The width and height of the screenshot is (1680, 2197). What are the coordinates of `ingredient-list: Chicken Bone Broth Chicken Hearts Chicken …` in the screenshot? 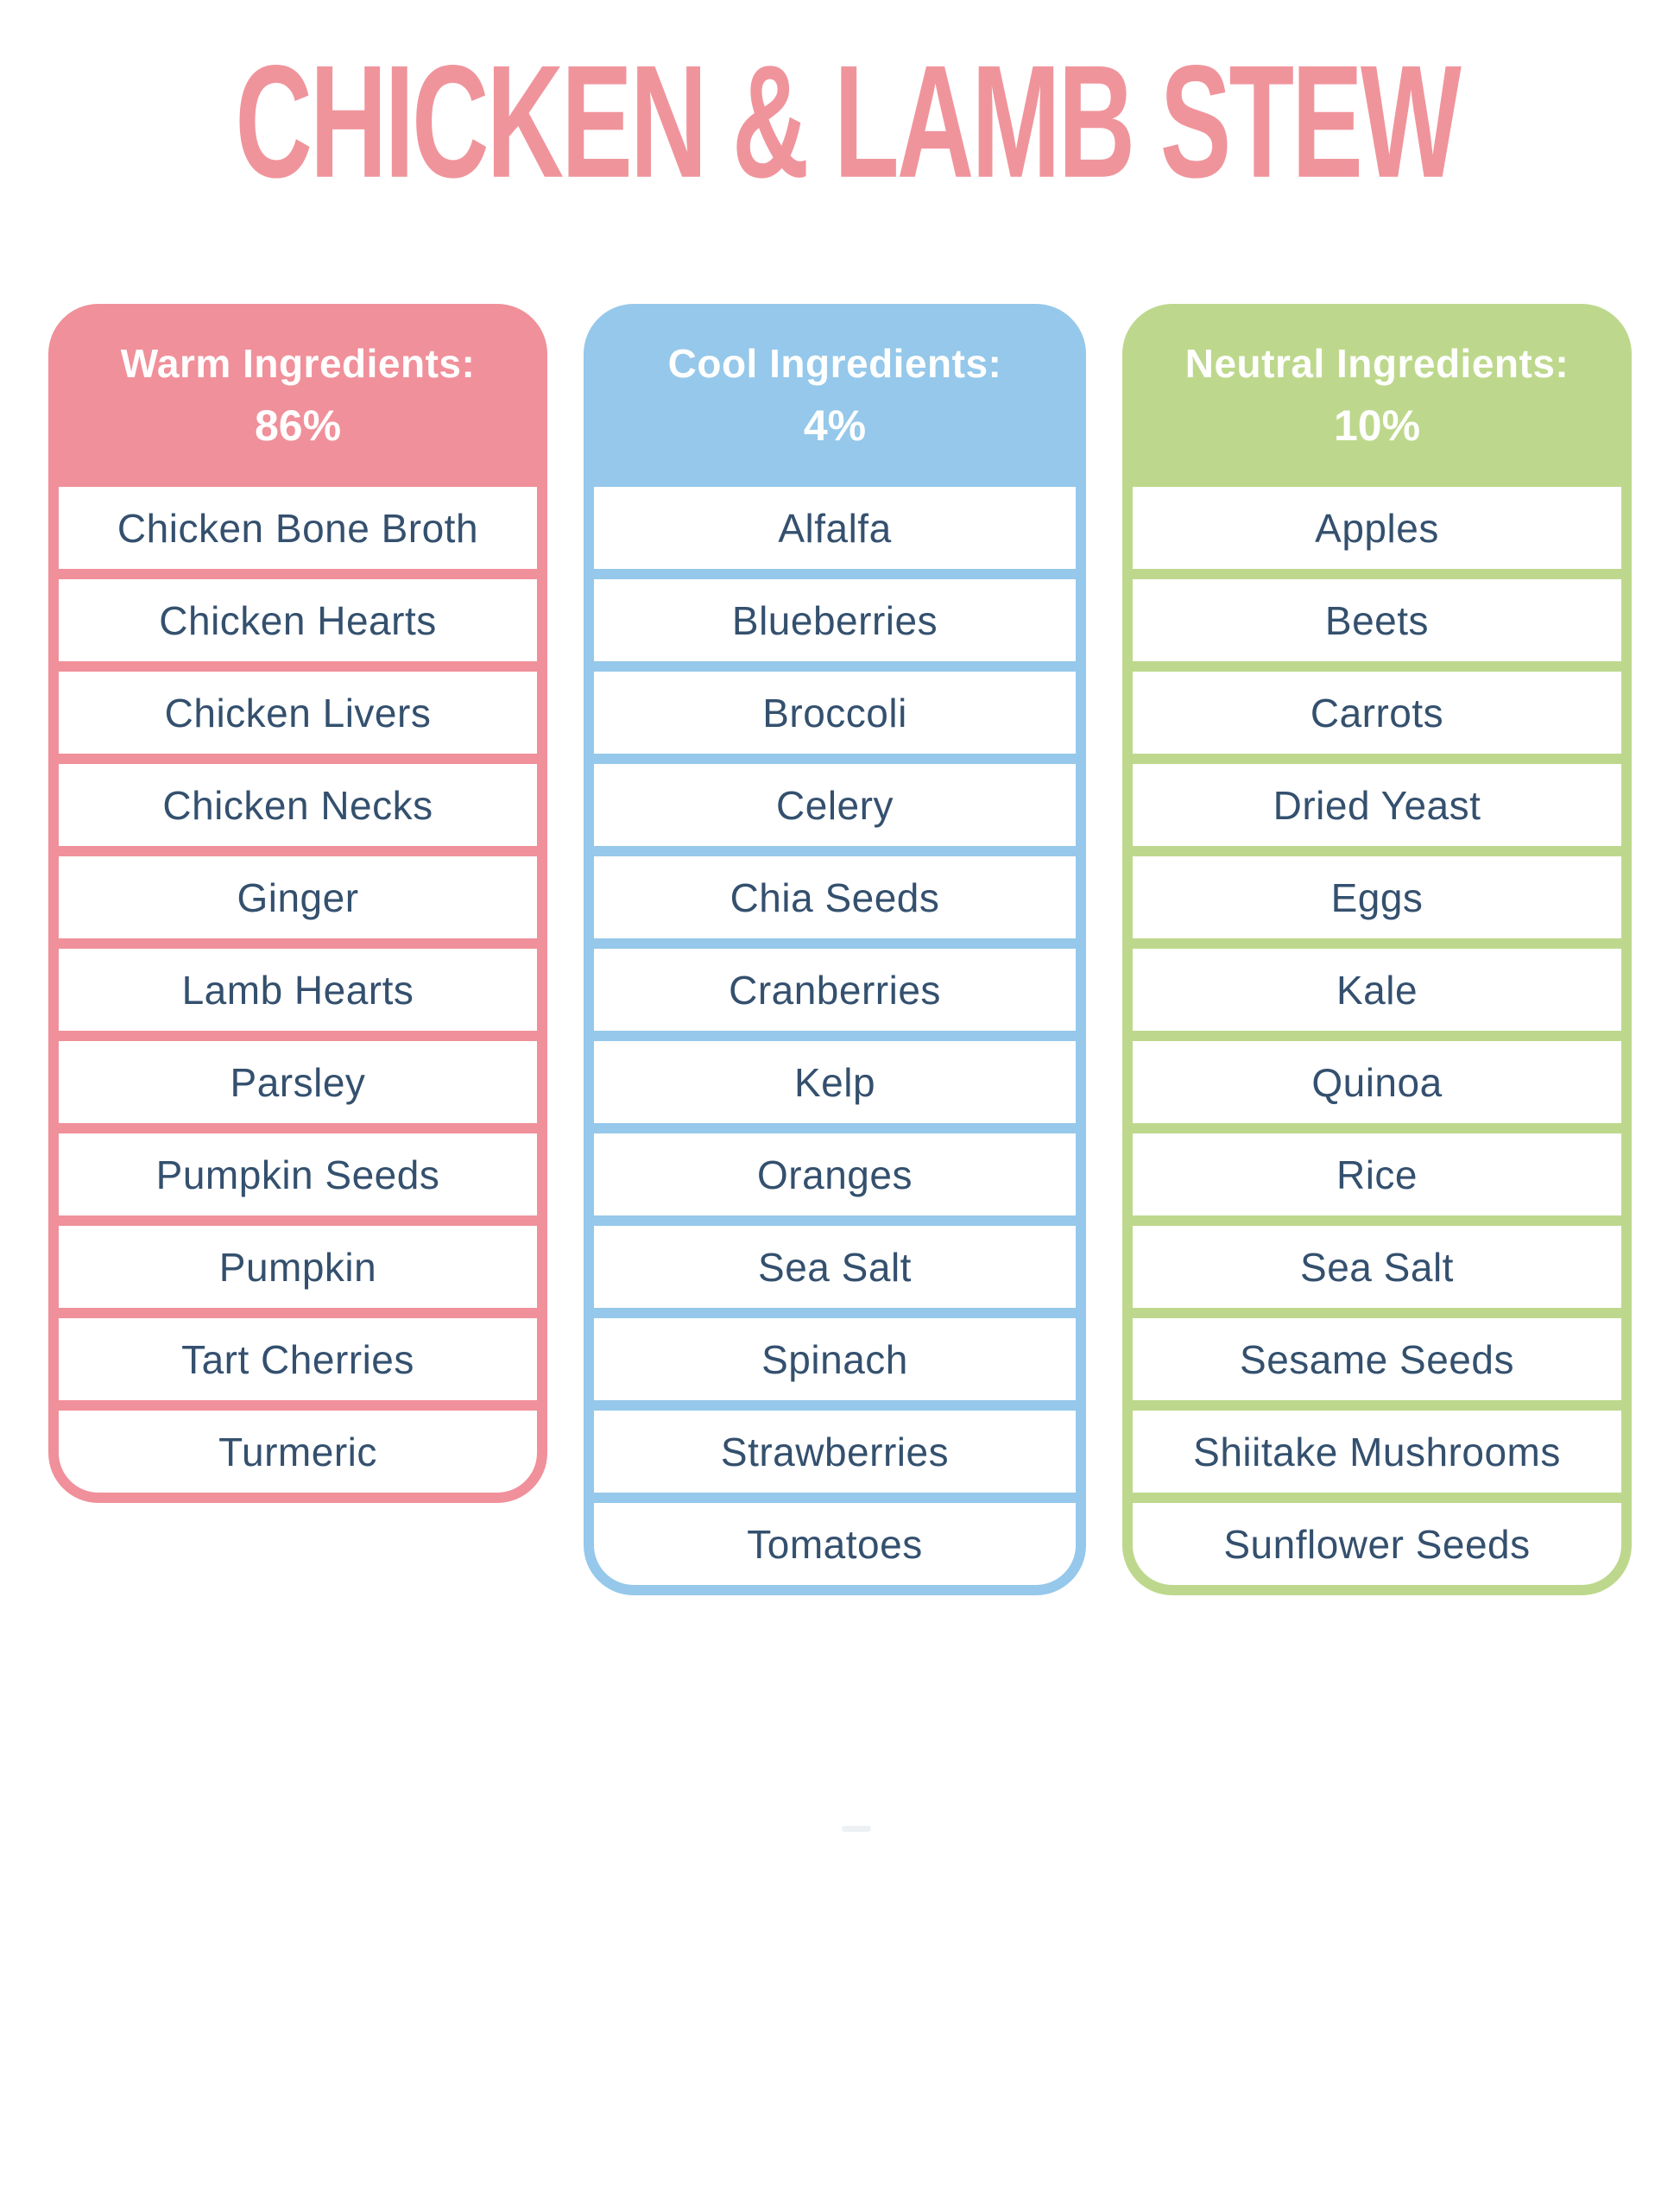 It's located at (298, 990).